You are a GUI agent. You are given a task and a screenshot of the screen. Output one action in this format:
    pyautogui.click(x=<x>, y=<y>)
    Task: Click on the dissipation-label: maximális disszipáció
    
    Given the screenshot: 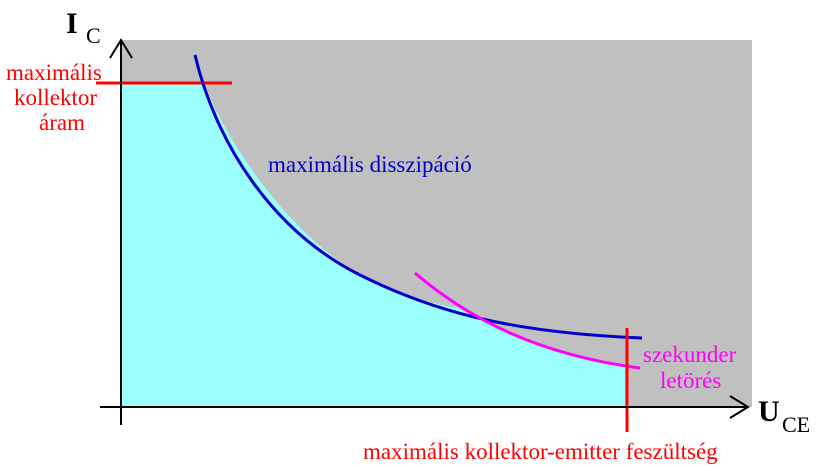 What is the action you would take?
    pyautogui.click(x=370, y=164)
    